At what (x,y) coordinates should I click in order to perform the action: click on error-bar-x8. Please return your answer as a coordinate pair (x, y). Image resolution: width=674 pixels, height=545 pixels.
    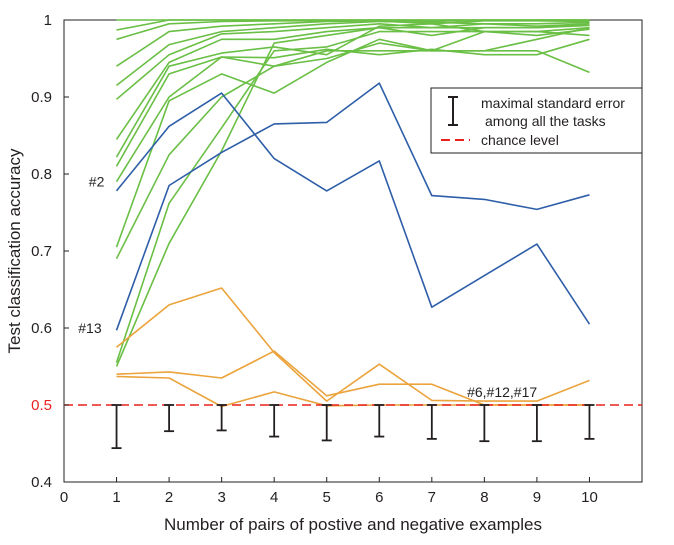
    Looking at the image, I should click on (484, 423).